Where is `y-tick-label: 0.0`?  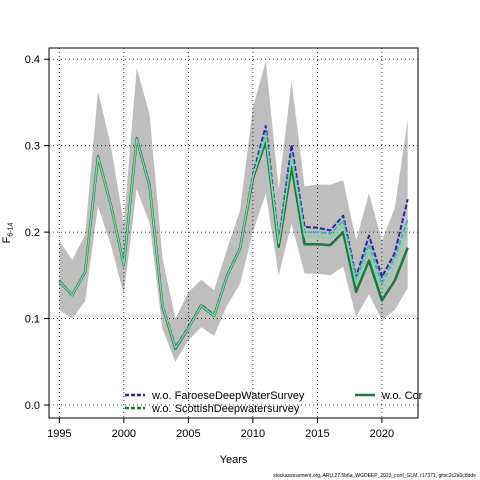
y-tick-label: 0.0 is located at coordinates (32, 406).